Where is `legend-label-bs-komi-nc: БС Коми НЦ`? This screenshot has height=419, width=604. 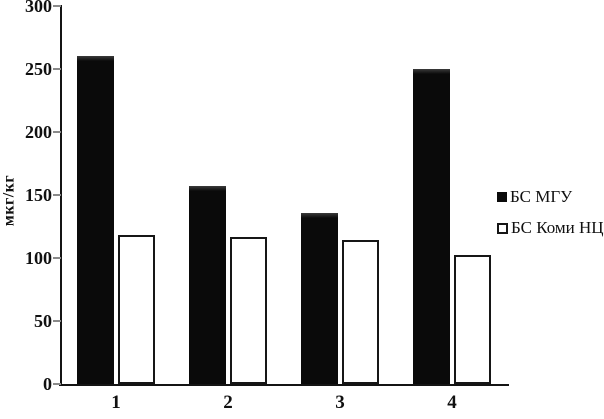 legend-label-bs-komi-nc: БС Коми НЦ is located at coordinates (557, 227).